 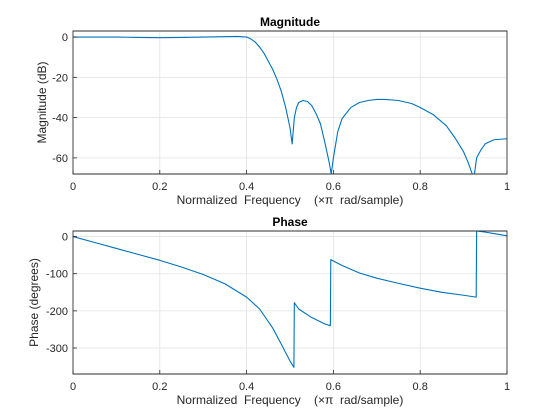 I want to click on phase-x-tick-label: 0.8, so click(x=420, y=387).